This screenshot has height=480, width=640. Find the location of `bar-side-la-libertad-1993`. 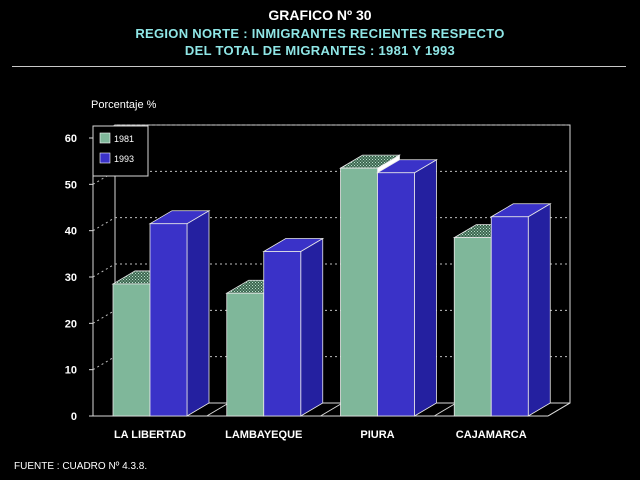

bar-side-la-libertad-1993 is located at coordinates (198, 313).